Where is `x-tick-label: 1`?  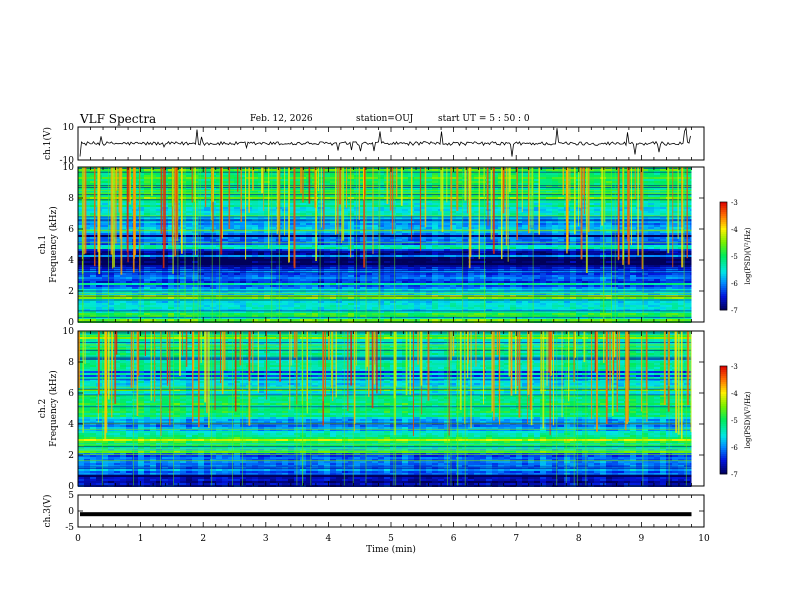 x-tick-label: 1 is located at coordinates (141, 539).